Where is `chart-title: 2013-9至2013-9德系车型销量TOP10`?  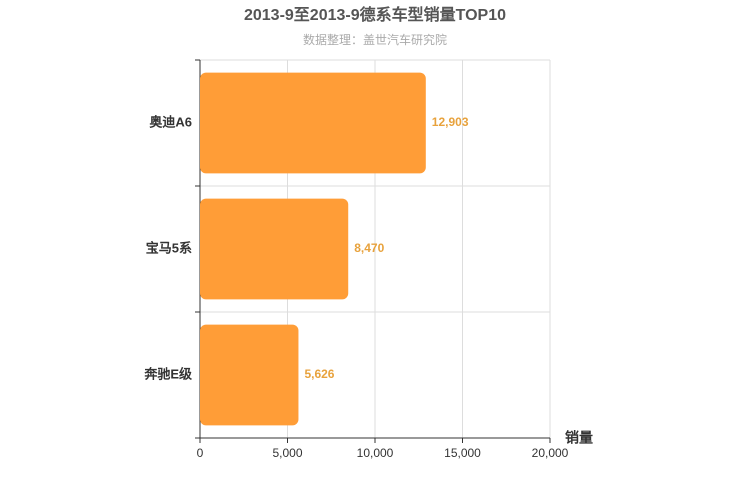 chart-title: 2013-9至2013-9德系车型销量TOP10 is located at coordinates (375, 14).